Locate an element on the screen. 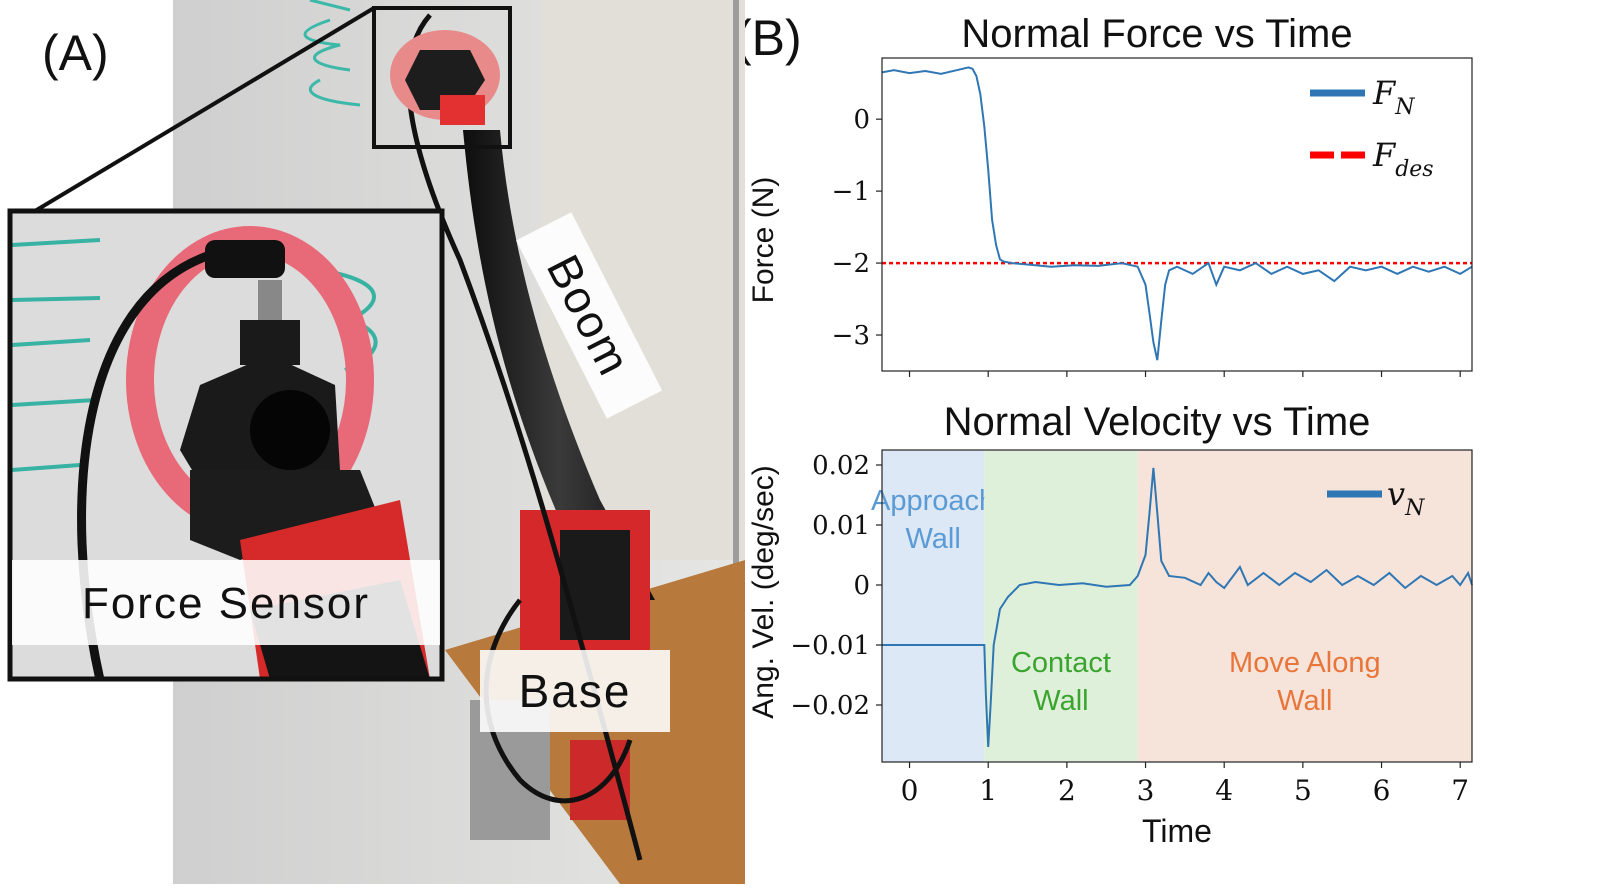  force-y-label: Force (N) is located at coordinates (763, 240).